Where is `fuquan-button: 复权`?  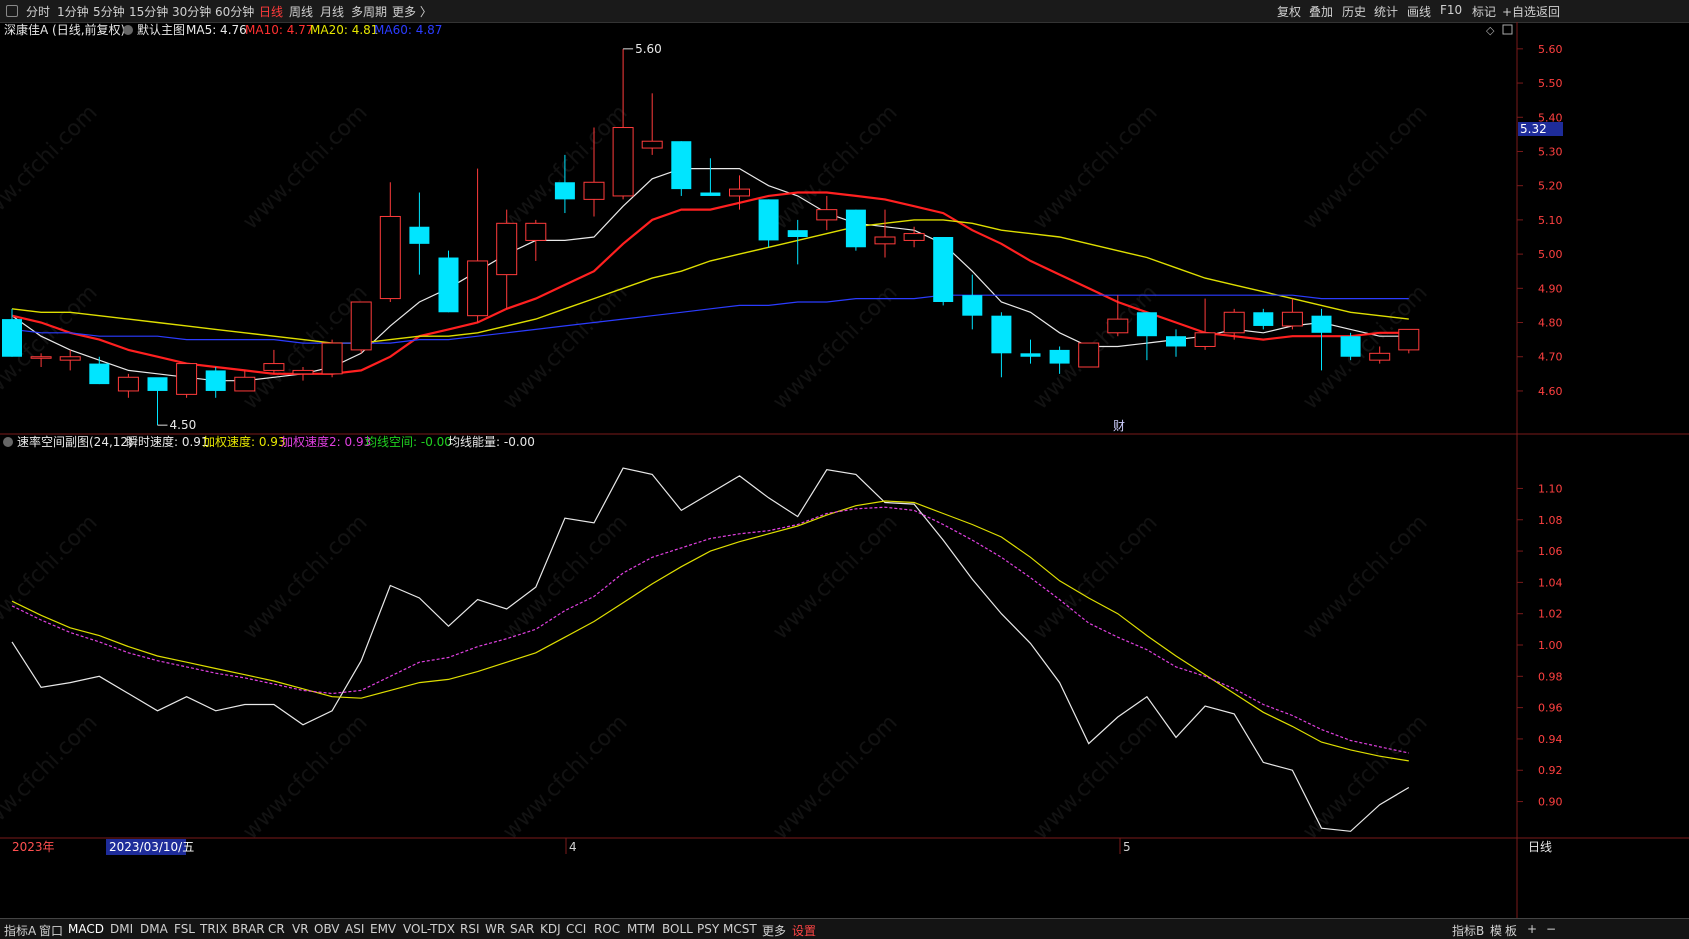 fuquan-button: 复权 is located at coordinates (1289, 12).